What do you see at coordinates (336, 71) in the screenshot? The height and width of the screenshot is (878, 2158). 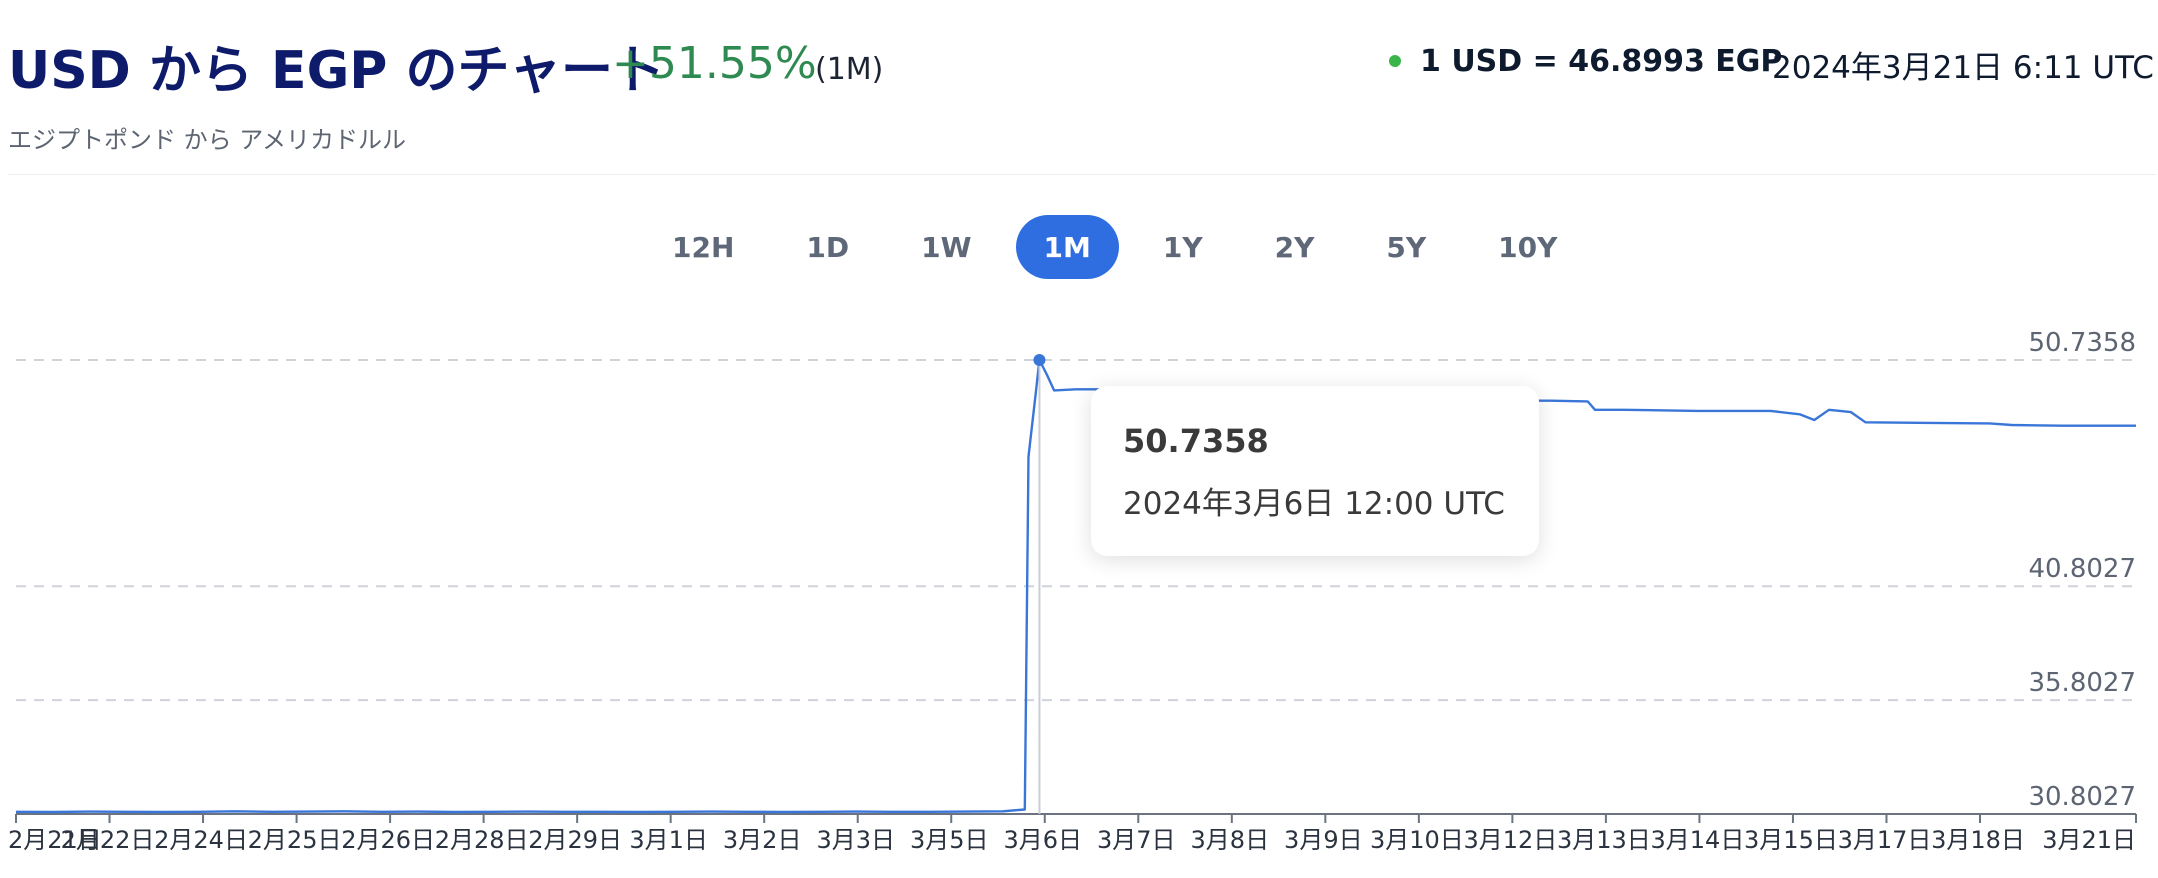 I see `page-title: USD から EGP のチャート` at bounding box center [336, 71].